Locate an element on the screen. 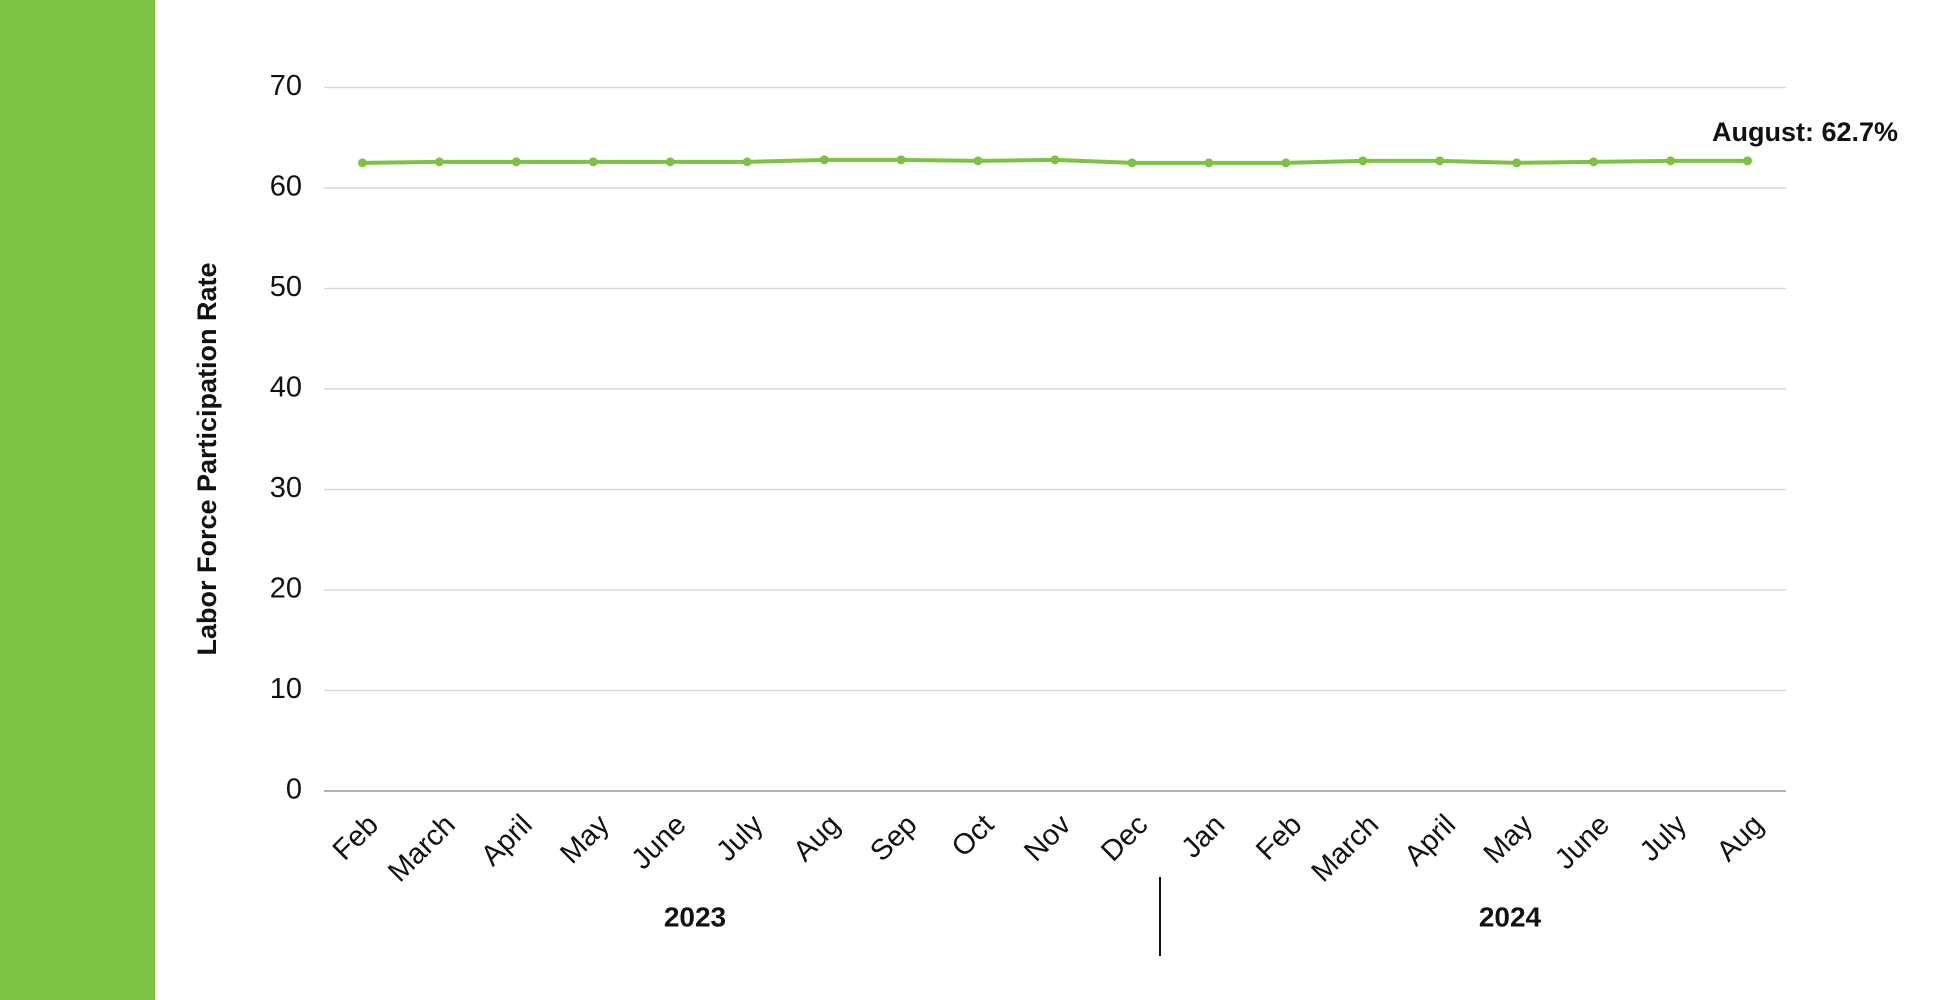  x-tick-label: Sep is located at coordinates (893, 838).